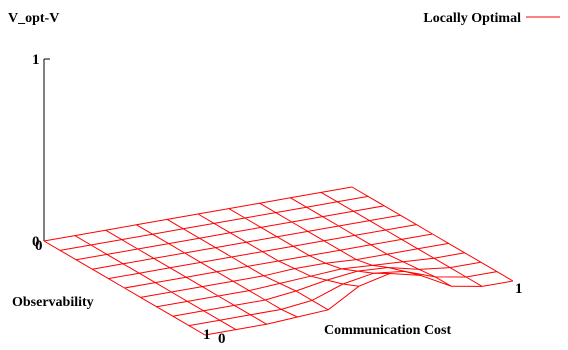 The height and width of the screenshot is (350, 568). What do you see at coordinates (36, 60) in the screenshot?
I see `z-tick-label-1: 1` at bounding box center [36, 60].